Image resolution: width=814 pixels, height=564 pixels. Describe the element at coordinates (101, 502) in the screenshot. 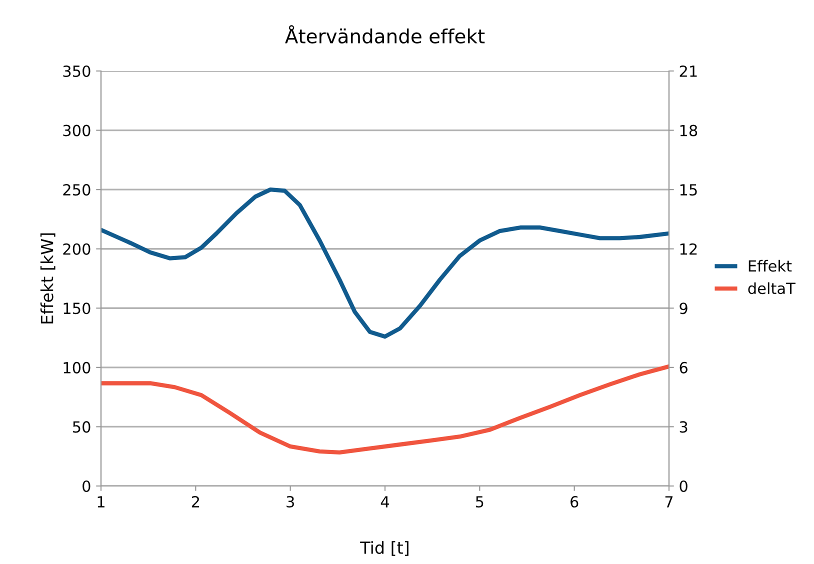

I see `x-tick-label: 1` at that location.